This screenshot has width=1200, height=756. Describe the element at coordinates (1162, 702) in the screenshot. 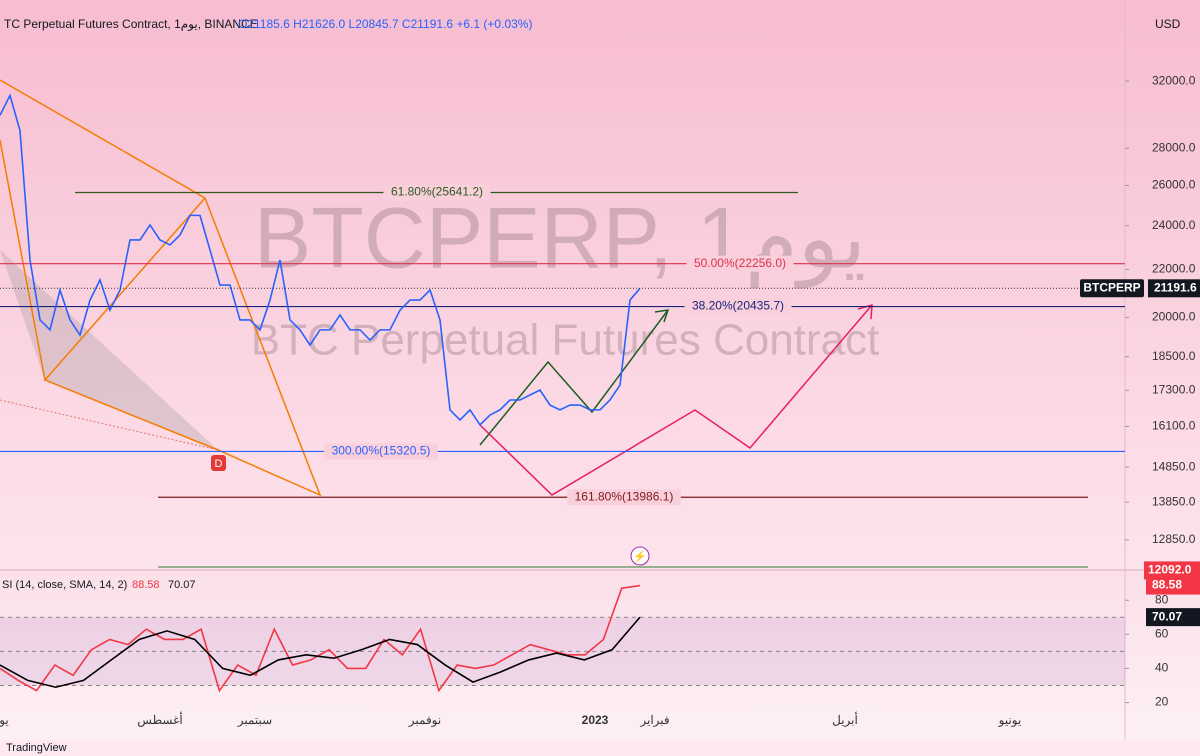

I see `rsi-tick-label: 20` at that location.